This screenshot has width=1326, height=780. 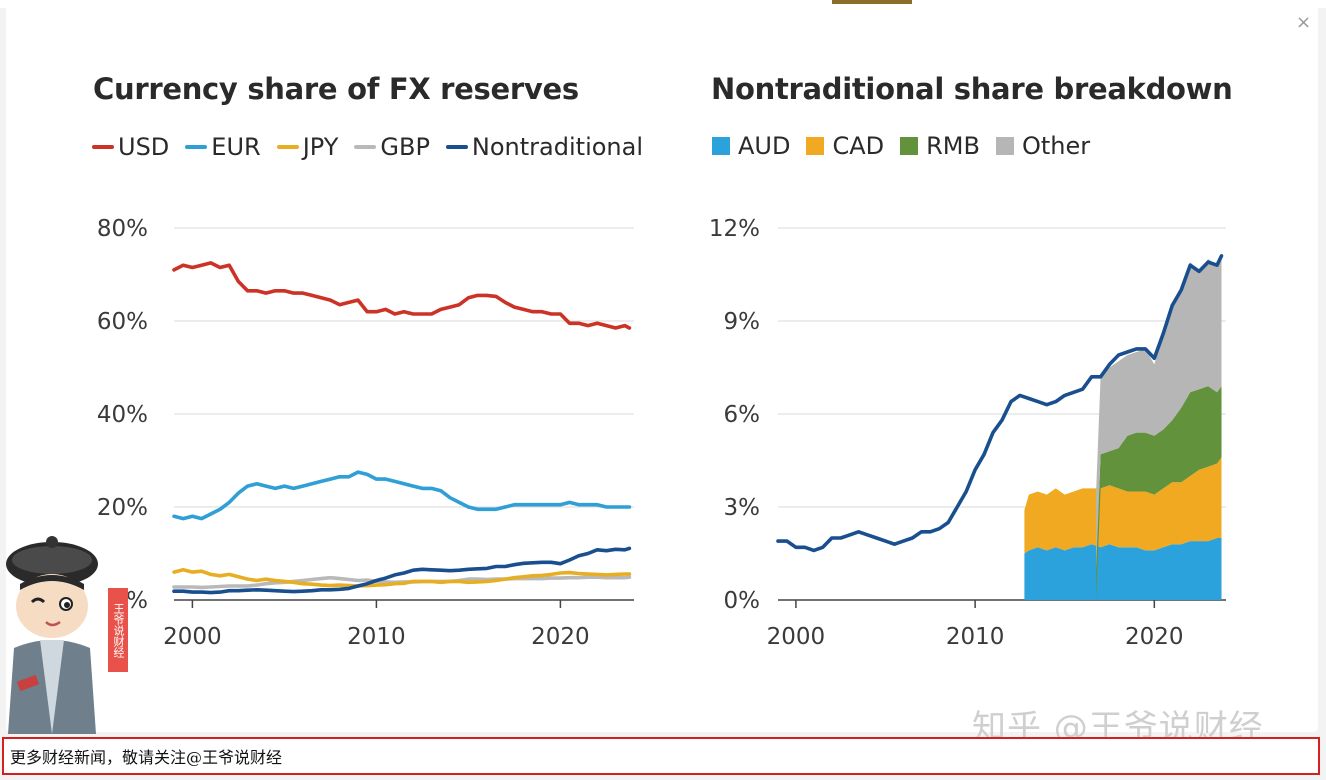 I want to click on legend-item-jpy: JPY, so click(x=307, y=147).